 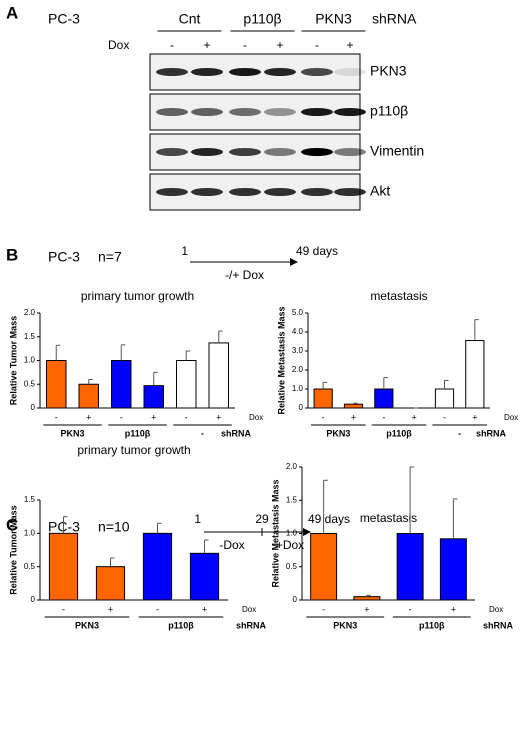 What do you see at coordinates (380, 191) in the screenshot?
I see `blot-label: Akt` at bounding box center [380, 191].